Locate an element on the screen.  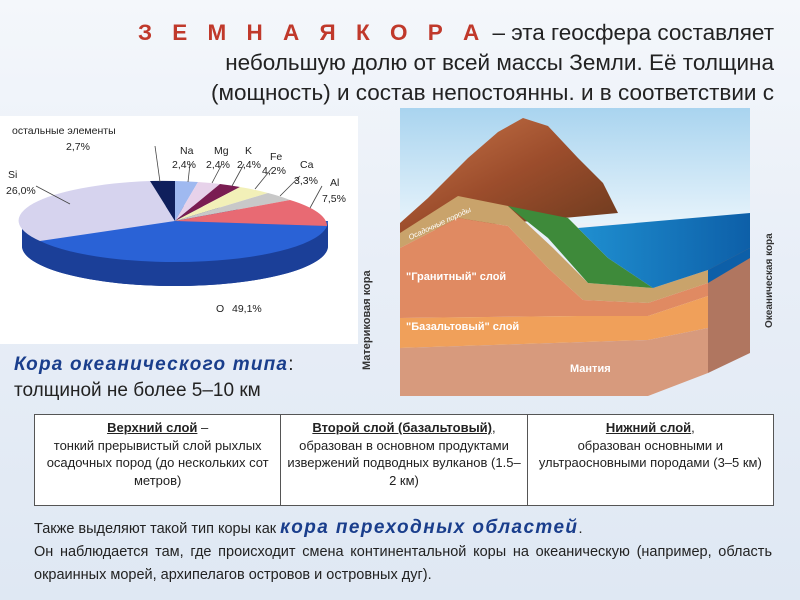
pie-label-fe-name: Fe is located at coordinates (276, 157).